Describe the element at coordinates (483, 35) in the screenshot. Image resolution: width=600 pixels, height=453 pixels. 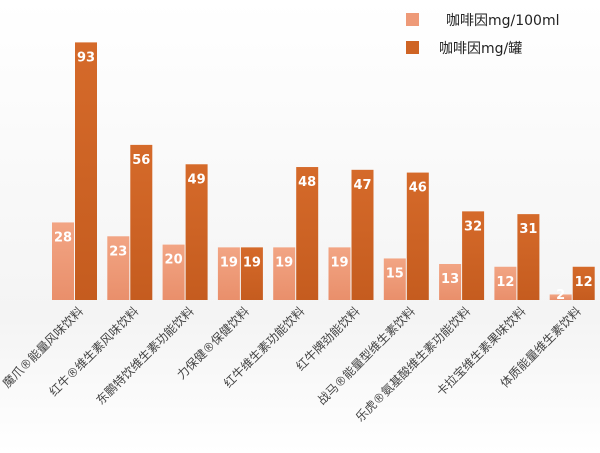
I see `legend: 咖啡因mg/100ml 咖啡因mg/罐` at that location.